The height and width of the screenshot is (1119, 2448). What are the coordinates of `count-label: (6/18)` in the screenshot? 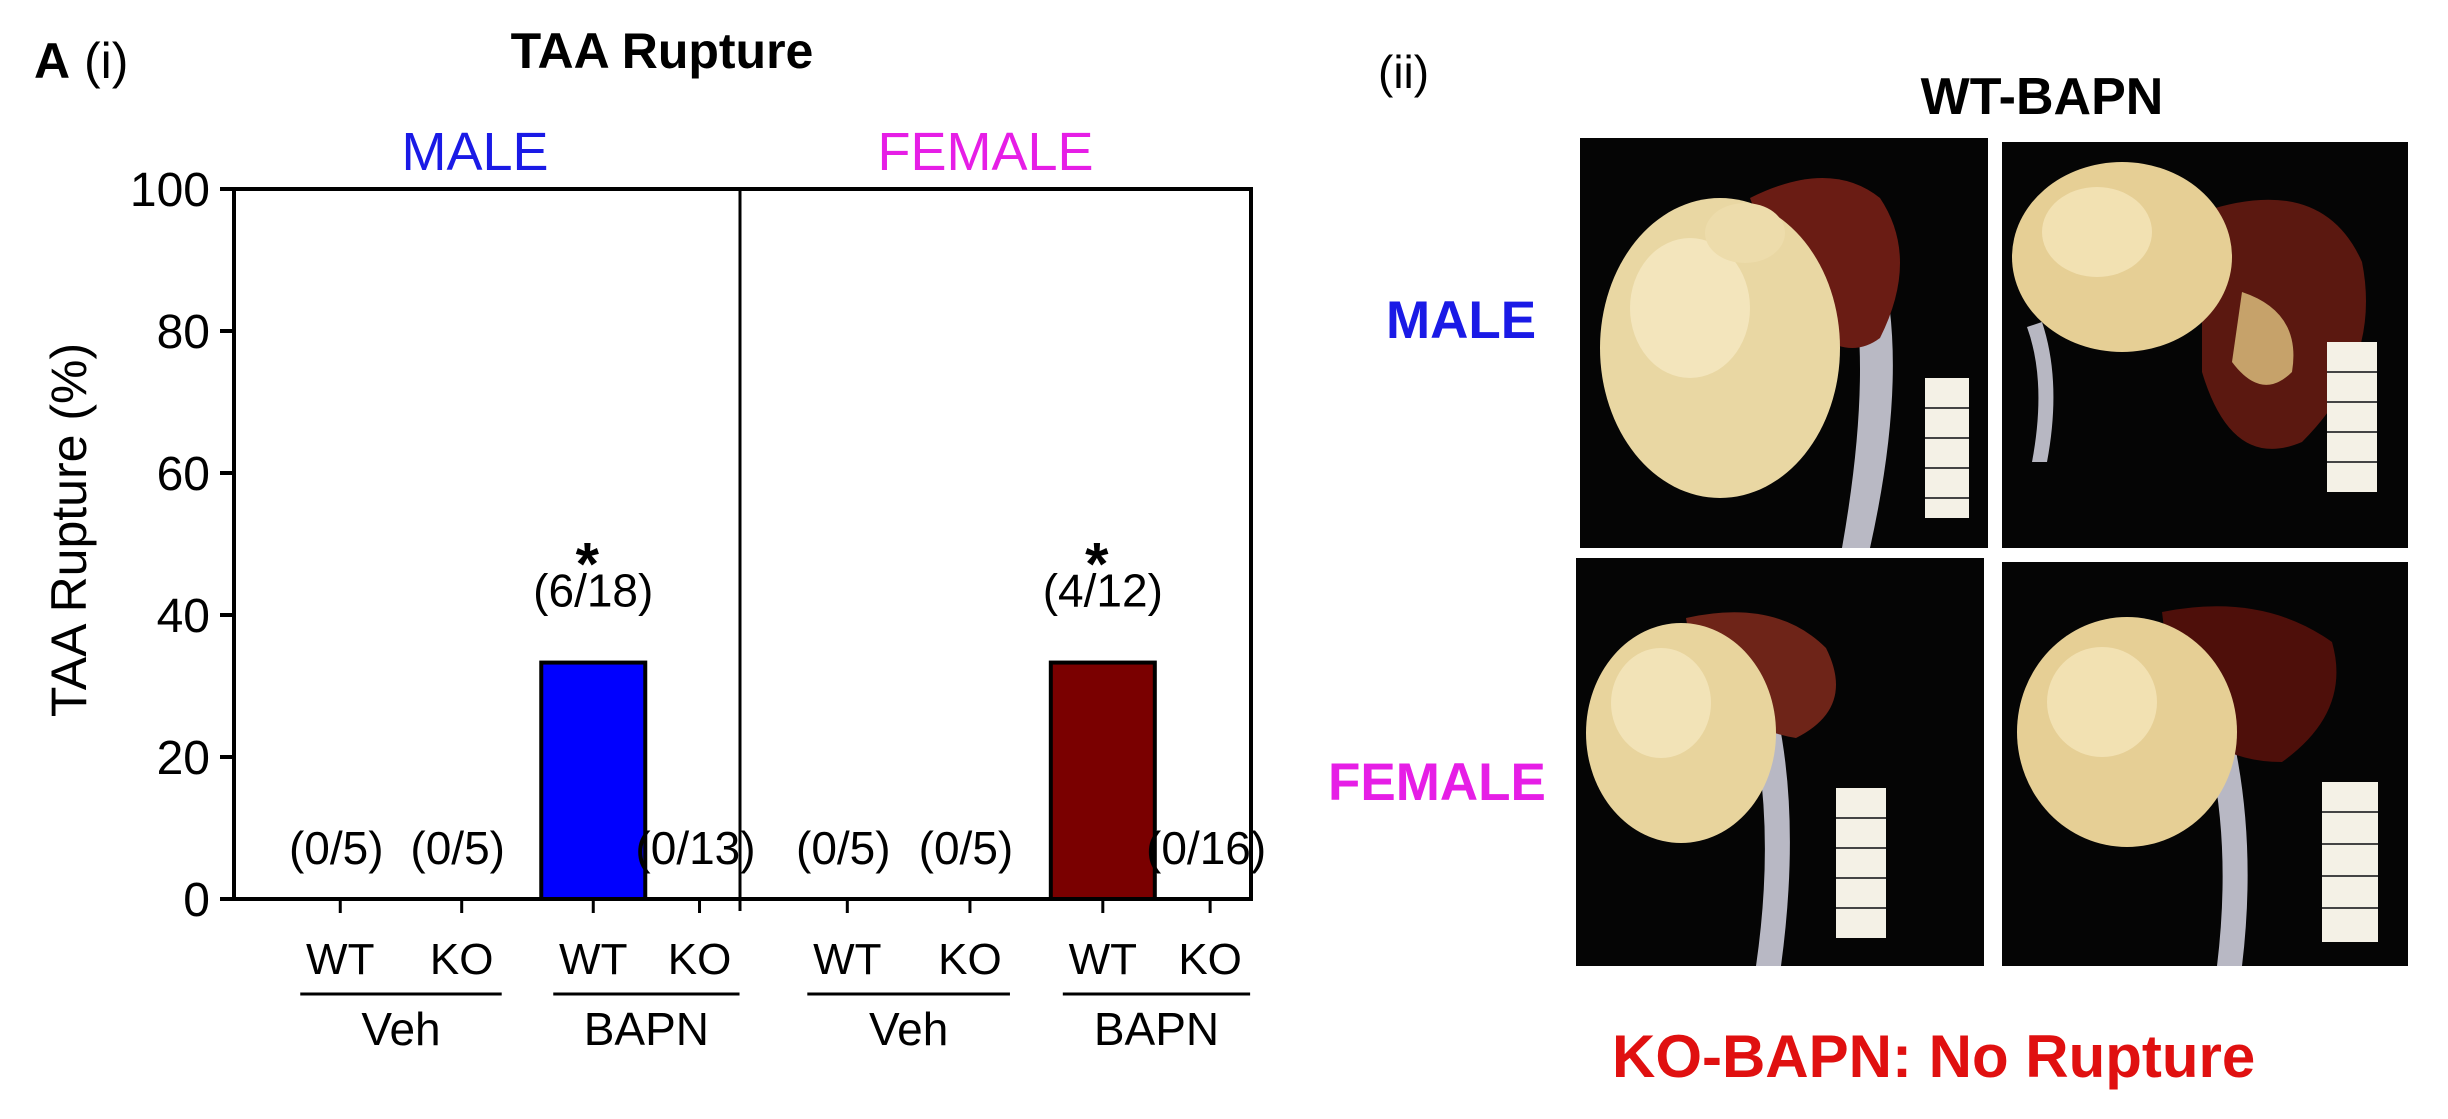 It's located at (593, 591).